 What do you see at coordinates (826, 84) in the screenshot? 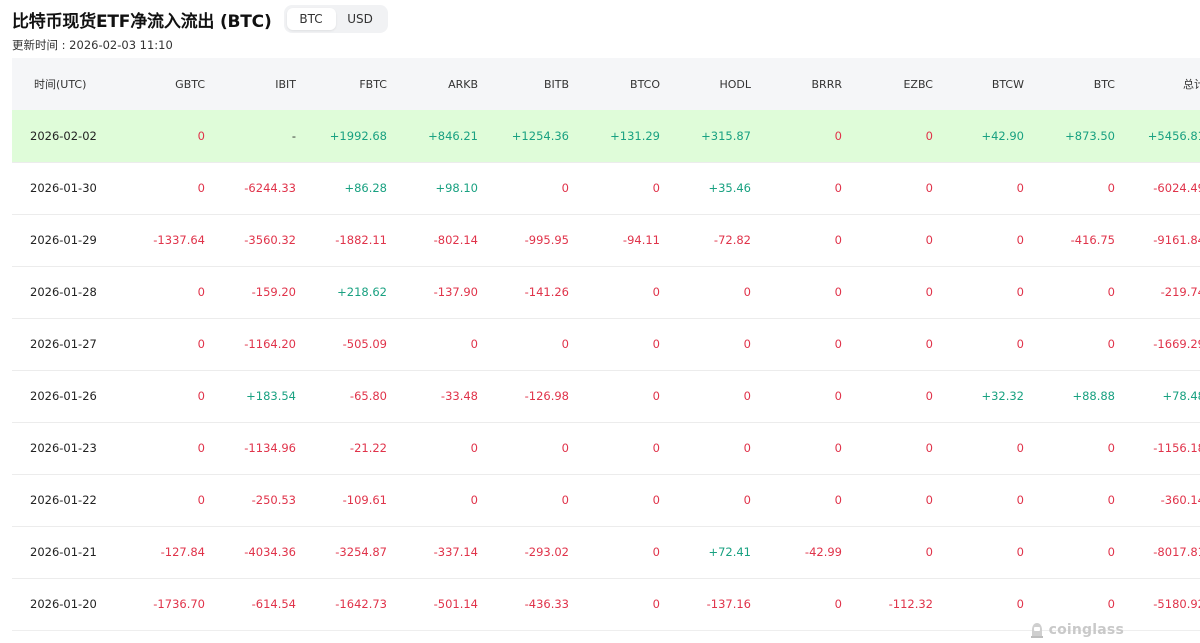
I see `column-header-8: BRRR` at bounding box center [826, 84].